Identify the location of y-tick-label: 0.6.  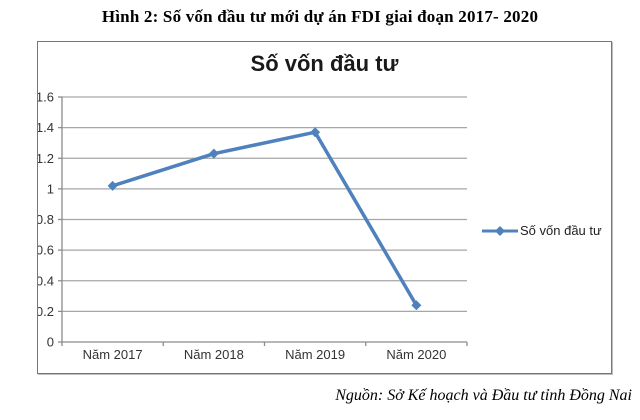
(46, 250).